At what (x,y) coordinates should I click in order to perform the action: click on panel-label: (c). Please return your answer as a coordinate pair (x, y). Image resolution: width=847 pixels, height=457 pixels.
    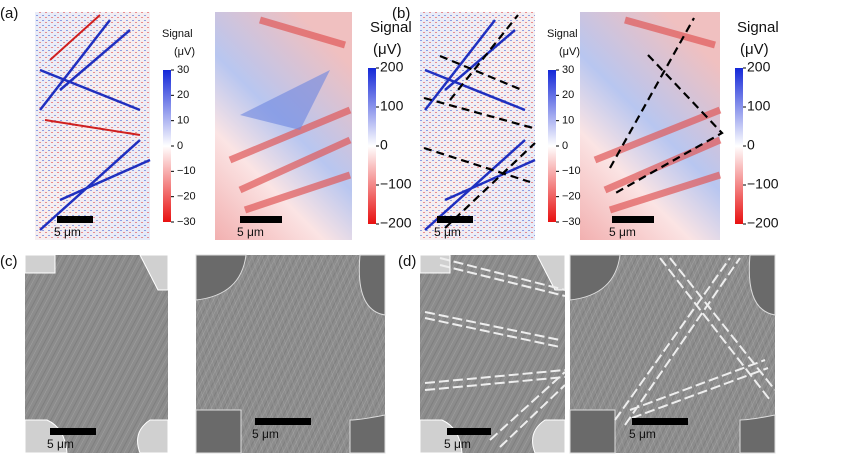
    Looking at the image, I should click on (9, 261).